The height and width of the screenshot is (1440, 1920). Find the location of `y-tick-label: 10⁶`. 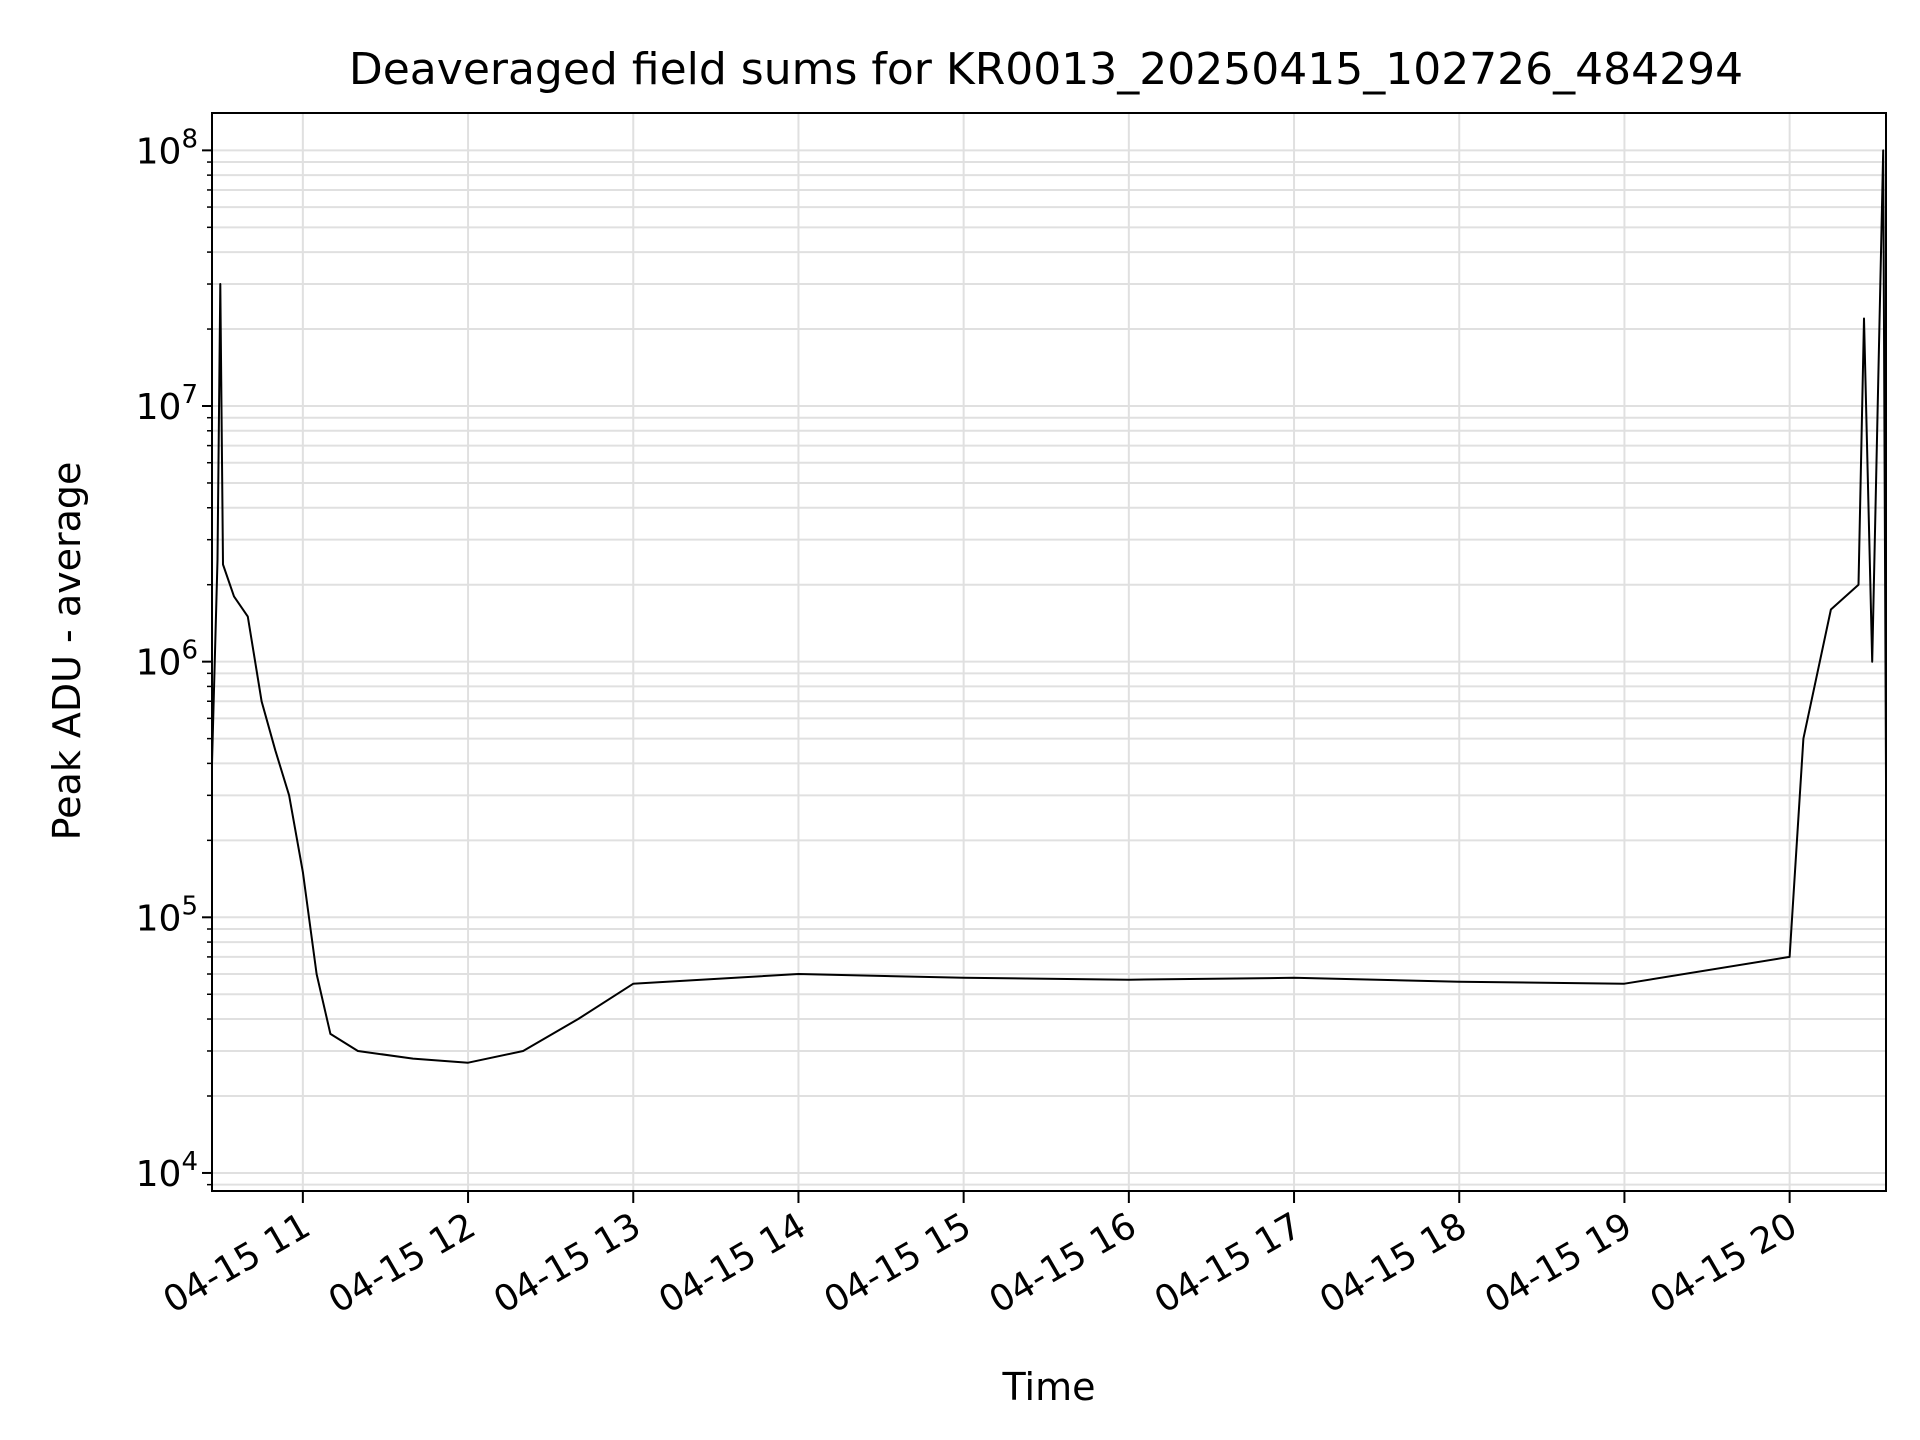

y-tick-label: 10⁶ is located at coordinates (167, 660).